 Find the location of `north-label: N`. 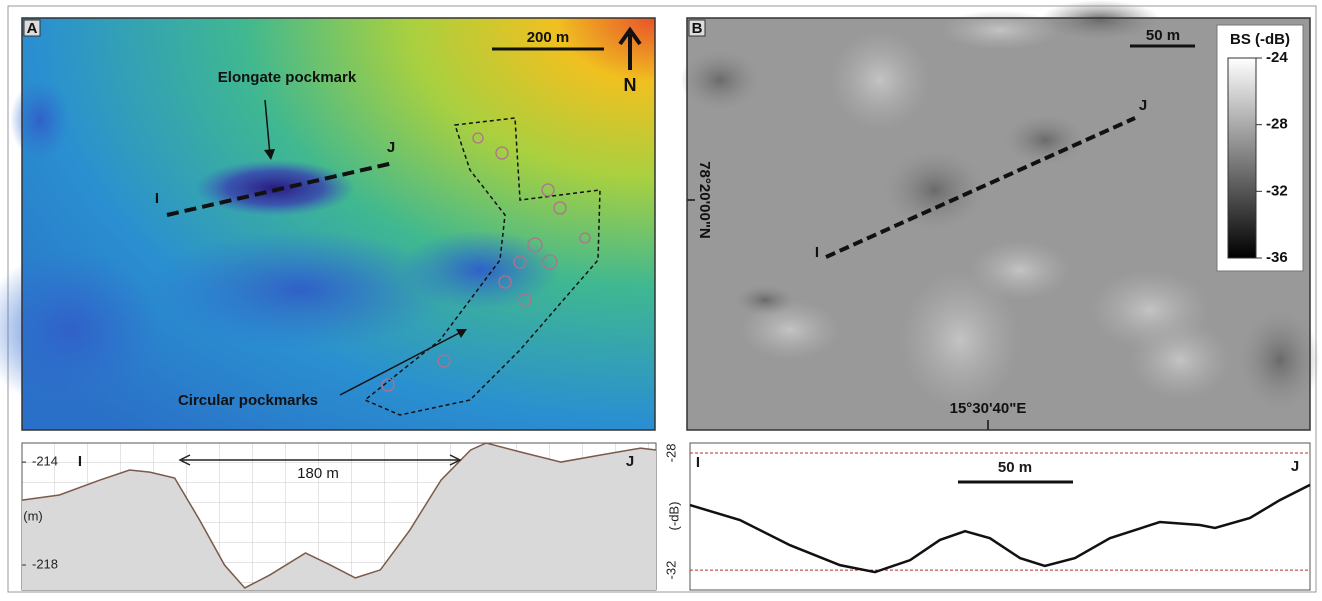

north-label: N is located at coordinates (630, 85).